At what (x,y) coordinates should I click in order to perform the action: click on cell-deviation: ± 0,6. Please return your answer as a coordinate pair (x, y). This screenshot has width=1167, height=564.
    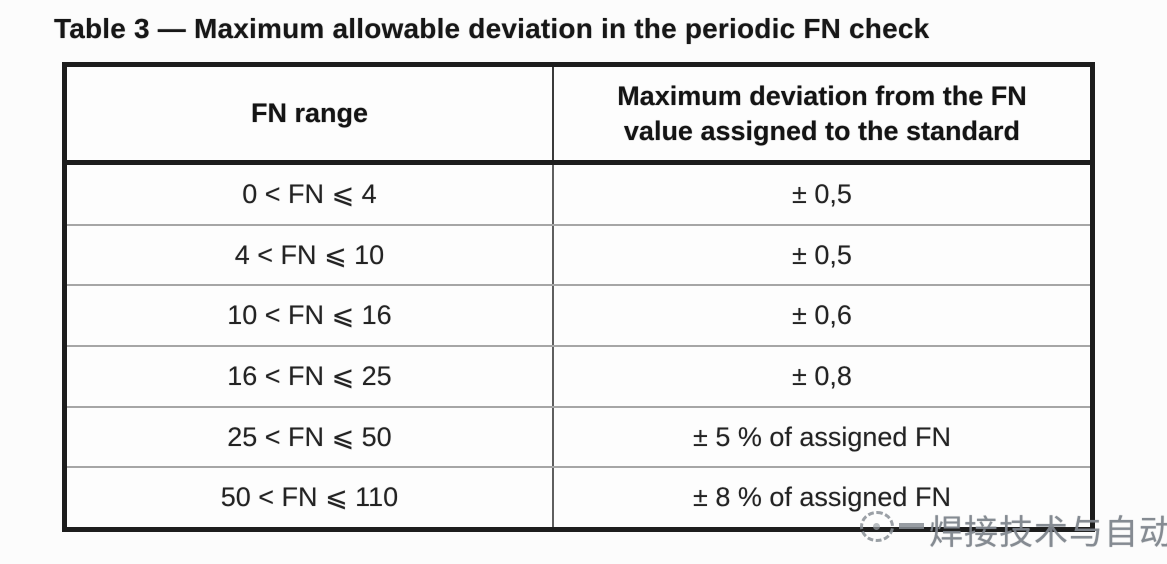
    Looking at the image, I should click on (822, 315).